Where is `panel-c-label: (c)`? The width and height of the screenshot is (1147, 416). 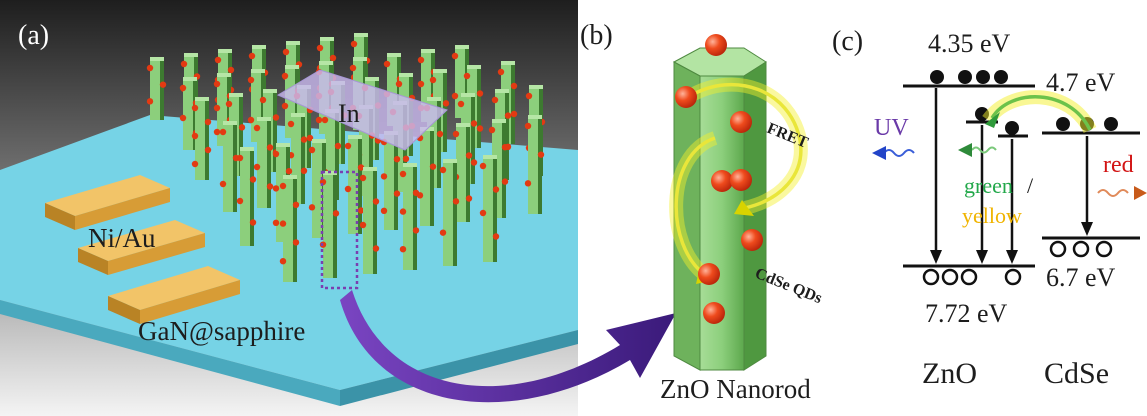
panel-c-label: (c) is located at coordinates (847, 41).